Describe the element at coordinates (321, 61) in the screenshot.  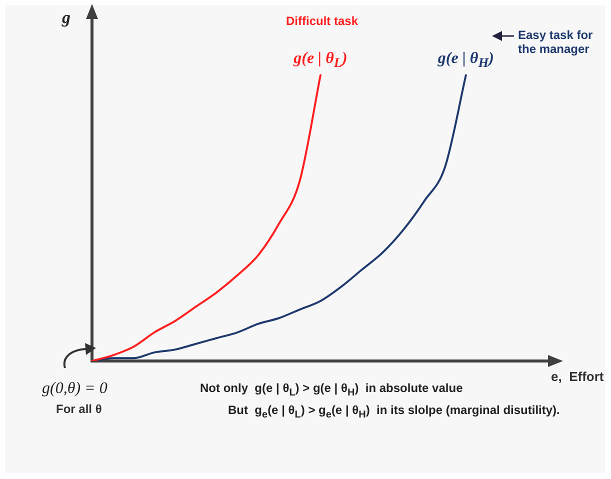
I see `series-label: g(e | θ$_{L}$)` at that location.